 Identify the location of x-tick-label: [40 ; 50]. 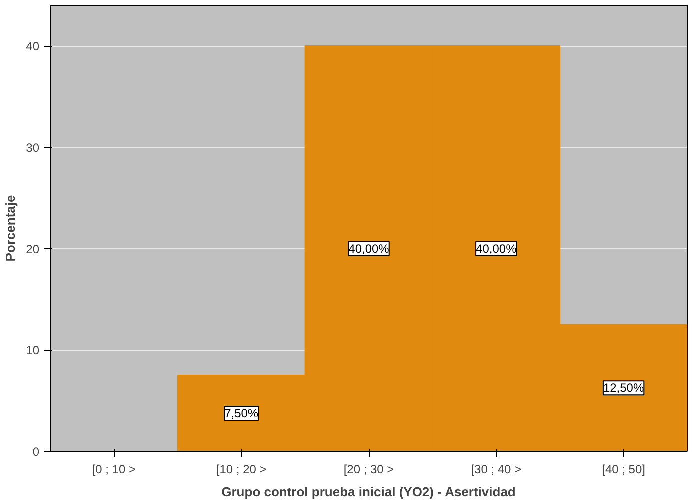
(624, 469).